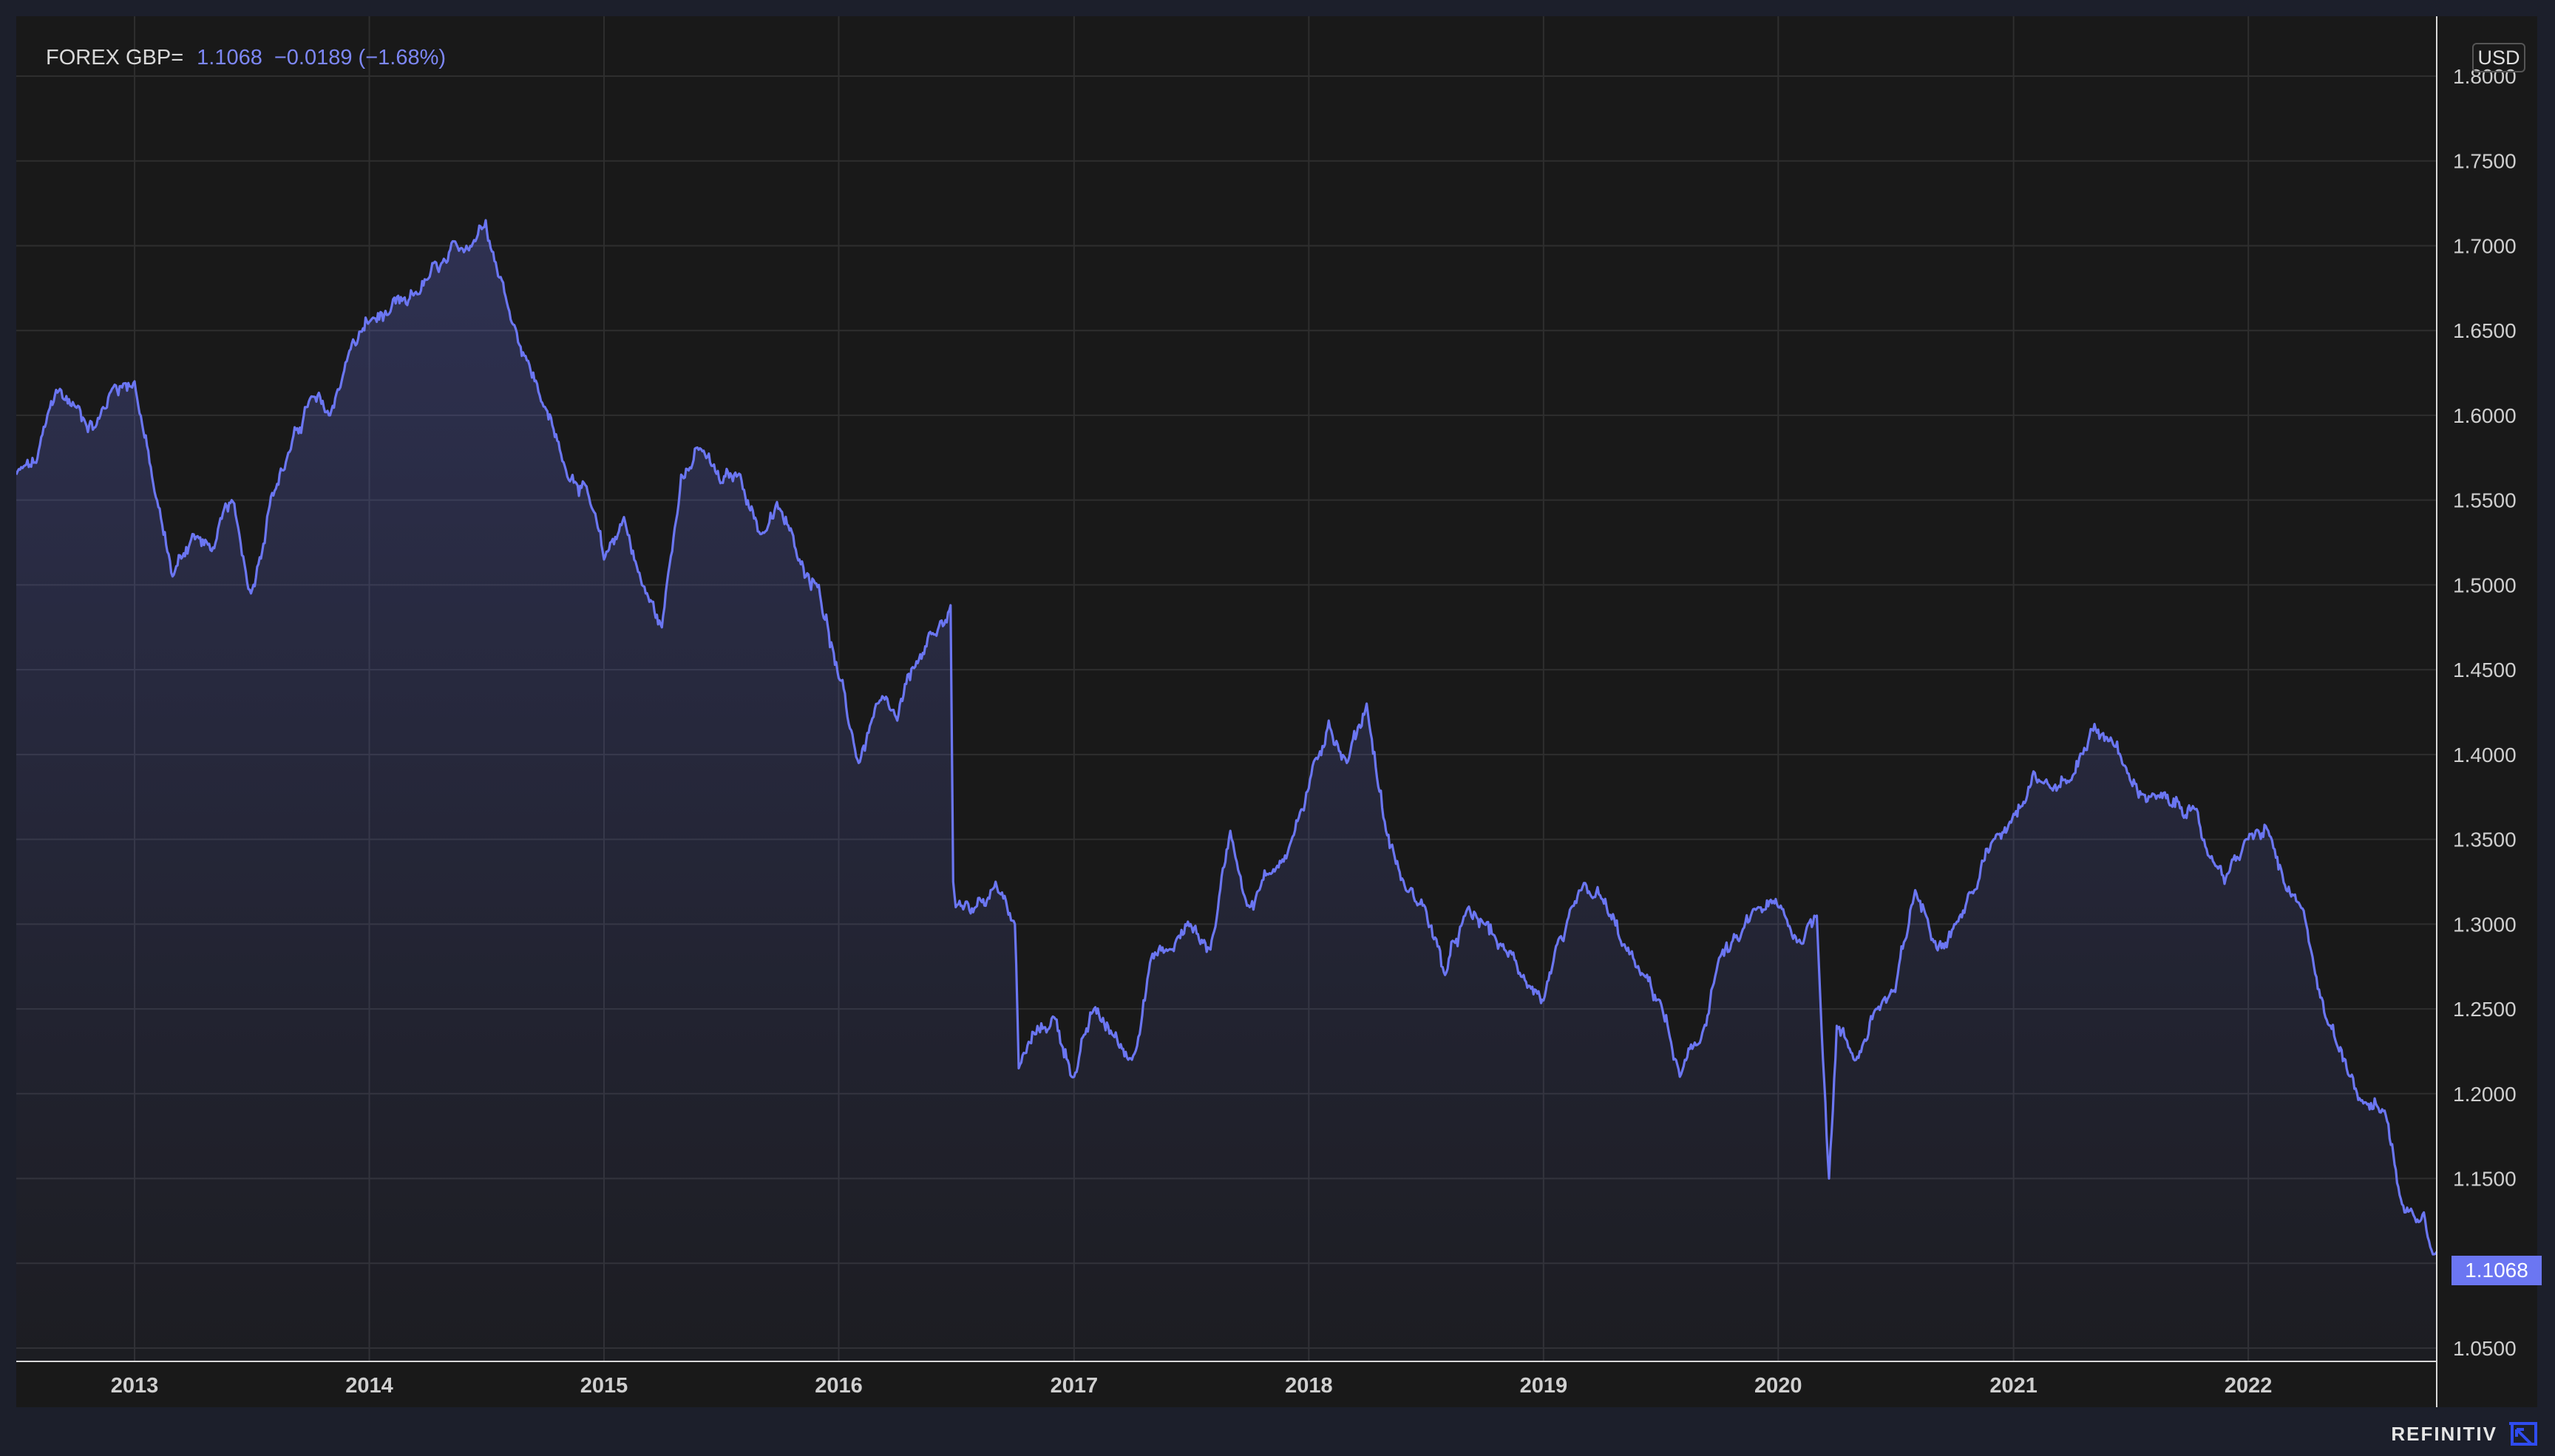 The image size is (2555, 1456). What do you see at coordinates (2485, 161) in the screenshot?
I see `y-tick-label: 1.7500` at bounding box center [2485, 161].